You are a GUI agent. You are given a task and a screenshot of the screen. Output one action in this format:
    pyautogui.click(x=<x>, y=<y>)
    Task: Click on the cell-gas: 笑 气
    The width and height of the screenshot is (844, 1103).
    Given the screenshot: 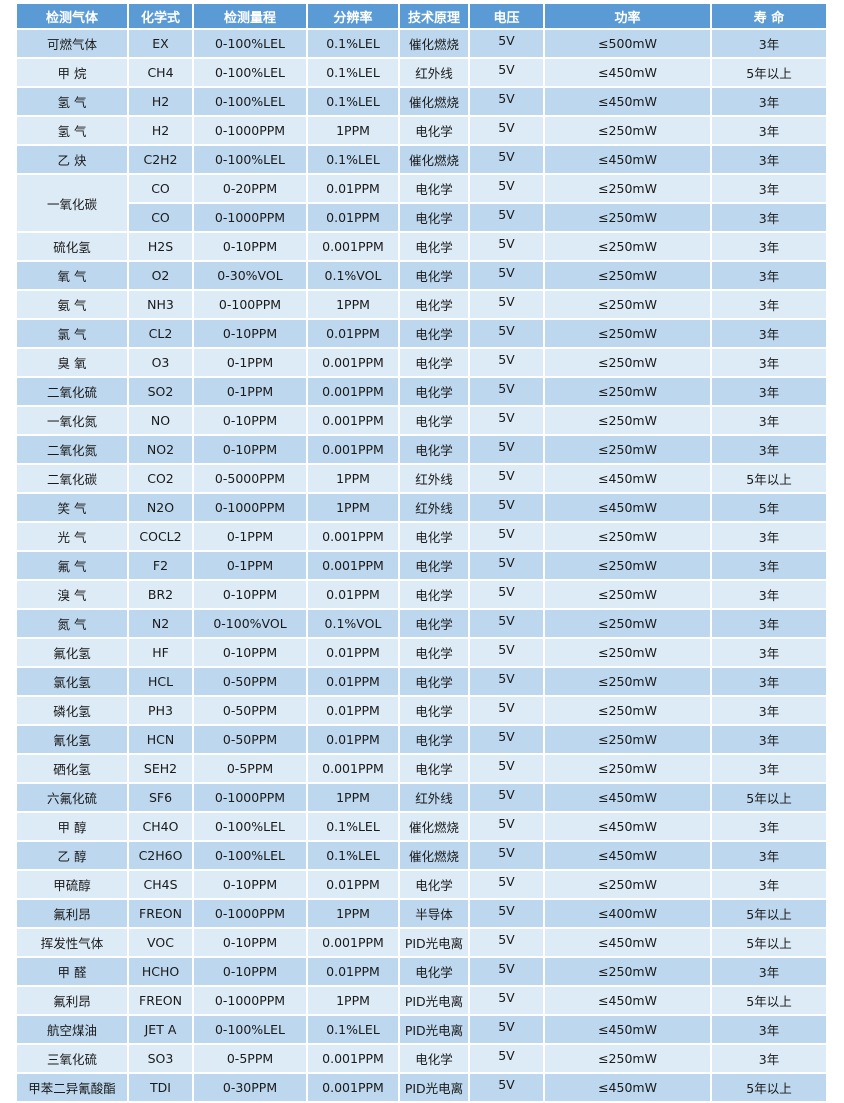 What is the action you would take?
    pyautogui.click(x=72, y=507)
    